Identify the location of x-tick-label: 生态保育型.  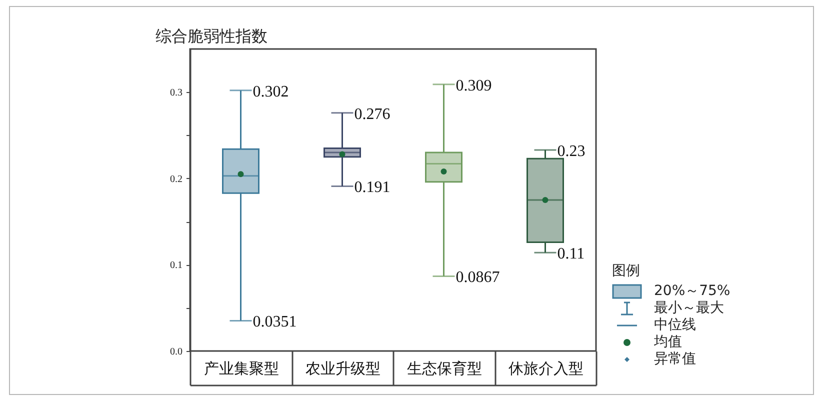
(444, 369).